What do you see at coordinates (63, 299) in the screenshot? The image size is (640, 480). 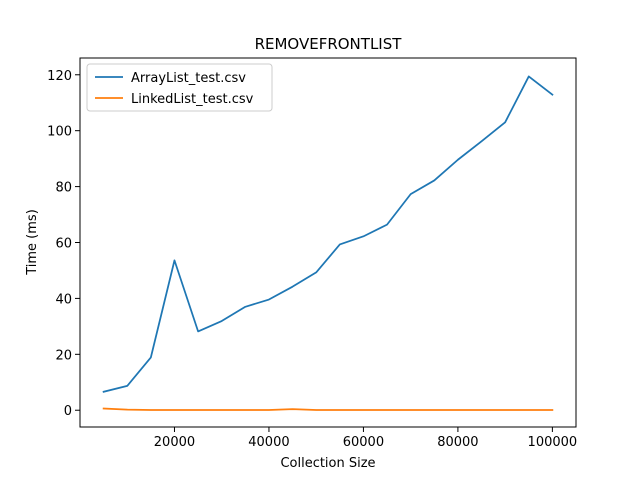 I see `y-tick-label: 40` at bounding box center [63, 299].